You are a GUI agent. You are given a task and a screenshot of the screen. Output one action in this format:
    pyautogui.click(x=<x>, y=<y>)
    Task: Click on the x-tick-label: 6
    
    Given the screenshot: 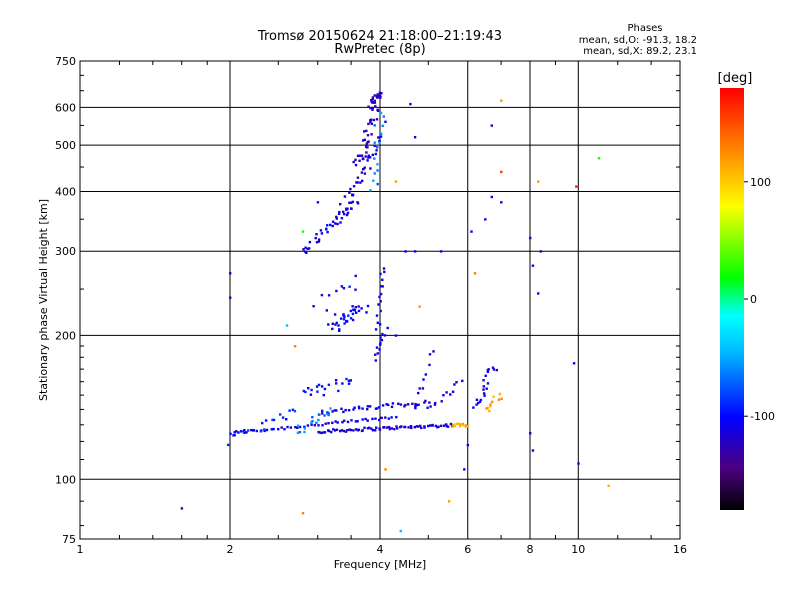 What is the action you would take?
    pyautogui.click(x=467, y=549)
    